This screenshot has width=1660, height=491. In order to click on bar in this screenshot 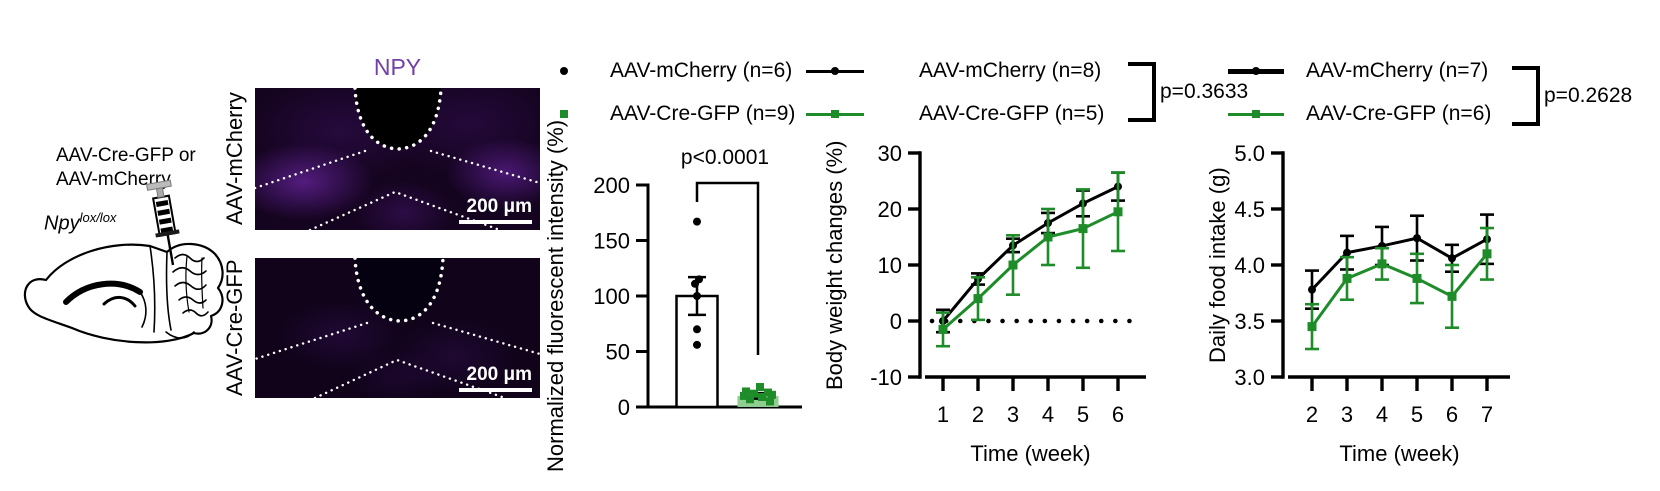, I will do `click(758, 401)`.